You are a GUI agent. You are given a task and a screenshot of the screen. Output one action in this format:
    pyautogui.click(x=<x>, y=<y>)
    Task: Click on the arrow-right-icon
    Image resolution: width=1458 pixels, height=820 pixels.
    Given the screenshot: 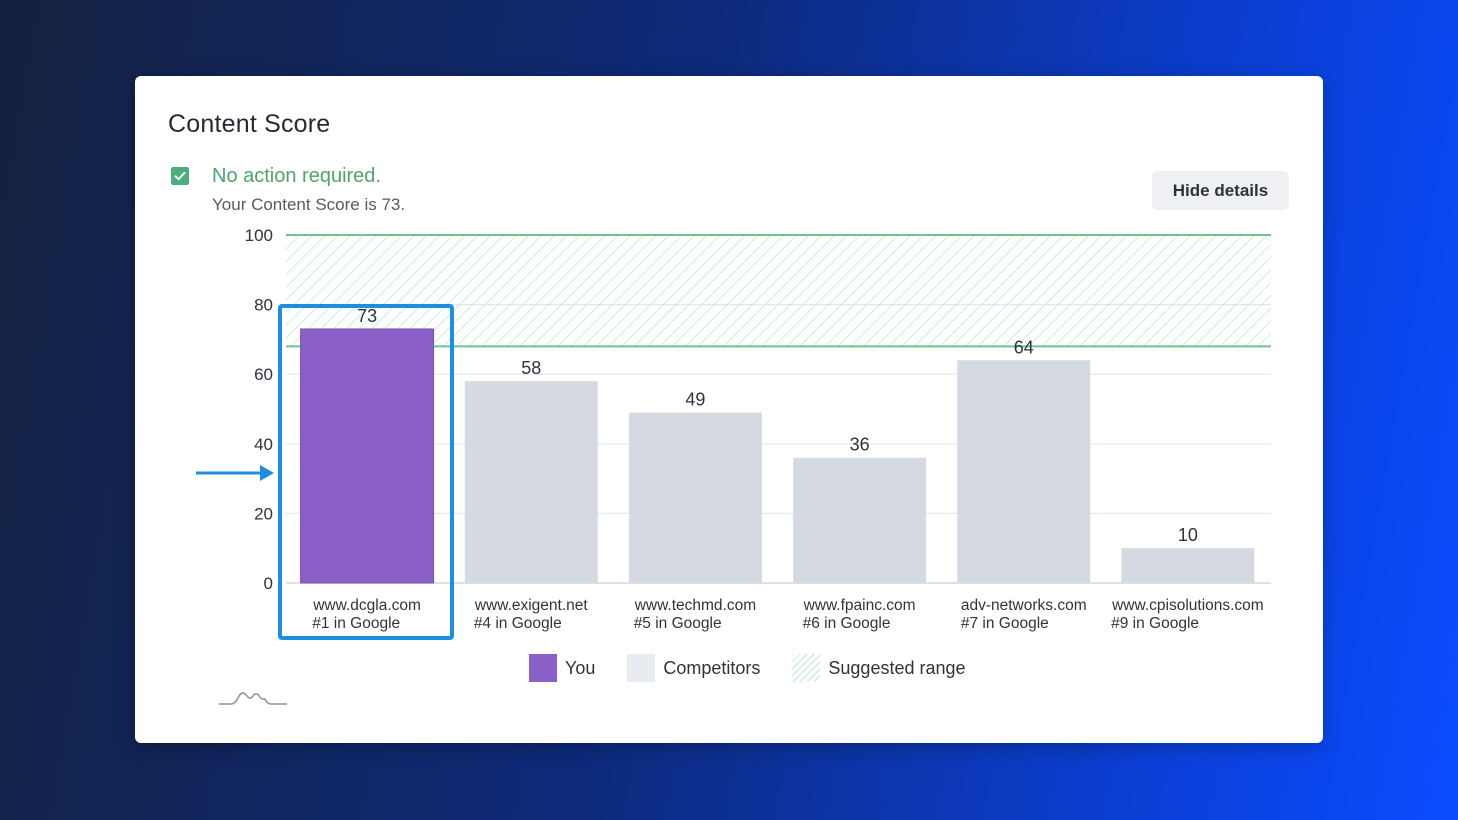 What is the action you would take?
    pyautogui.click(x=235, y=473)
    